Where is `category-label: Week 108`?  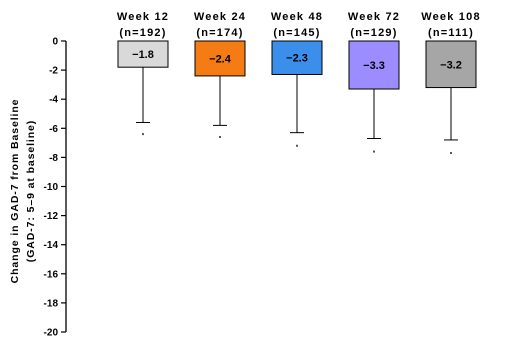
category-label: Week 108 is located at coordinates (451, 17).